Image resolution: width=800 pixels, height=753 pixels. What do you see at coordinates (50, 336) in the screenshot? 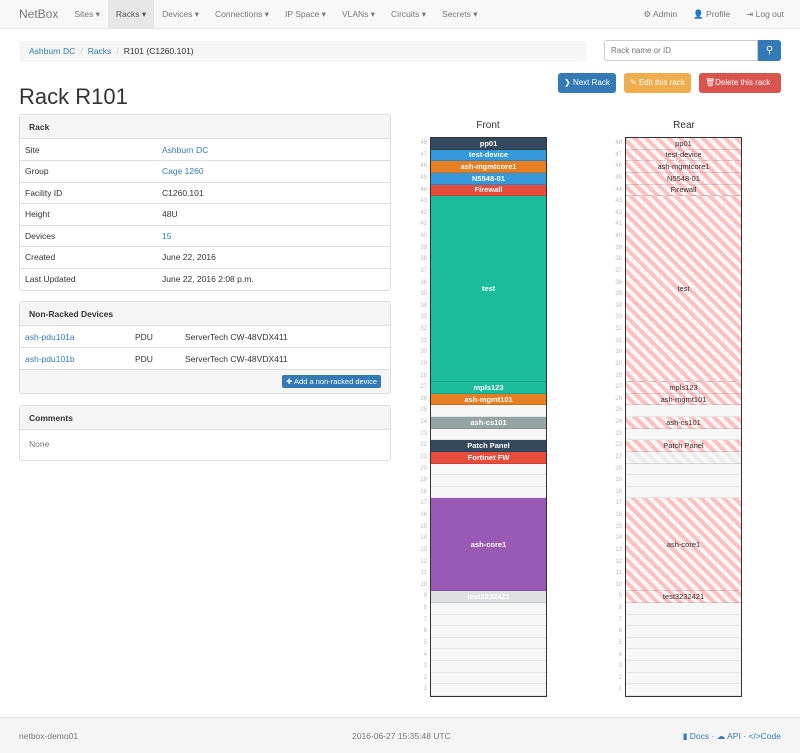
I see `device-link: ash-pdu101a` at bounding box center [50, 336].